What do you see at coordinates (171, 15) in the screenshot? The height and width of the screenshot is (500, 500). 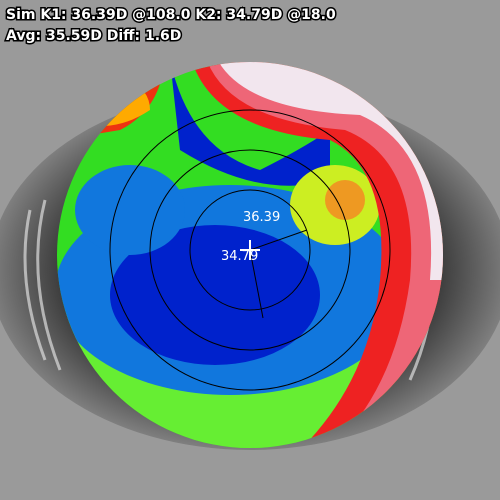 I see `keratometry-line: Sim K1: 36.39D @108.0 K2: 34.79D @18.0` at bounding box center [171, 15].